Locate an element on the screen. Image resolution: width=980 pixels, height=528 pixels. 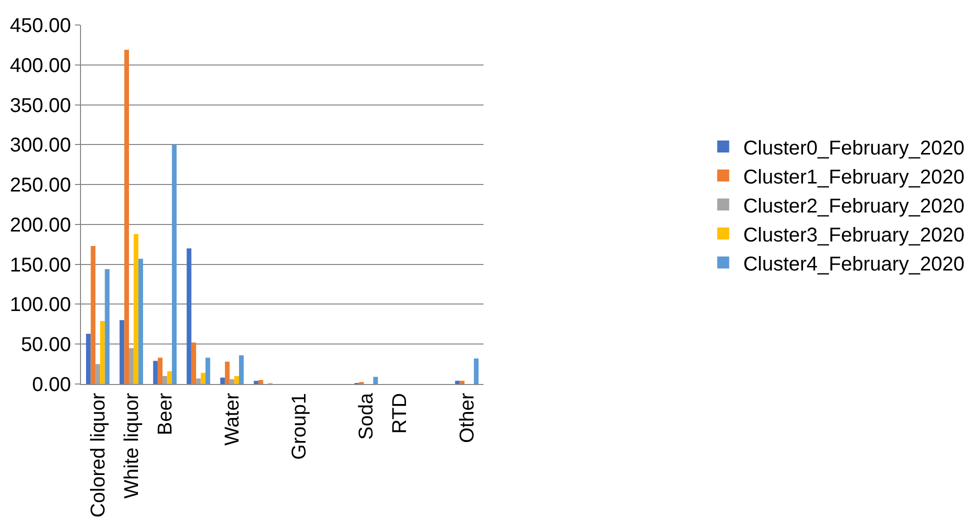
y-tick-label: 100.00 is located at coordinates (40, 305).